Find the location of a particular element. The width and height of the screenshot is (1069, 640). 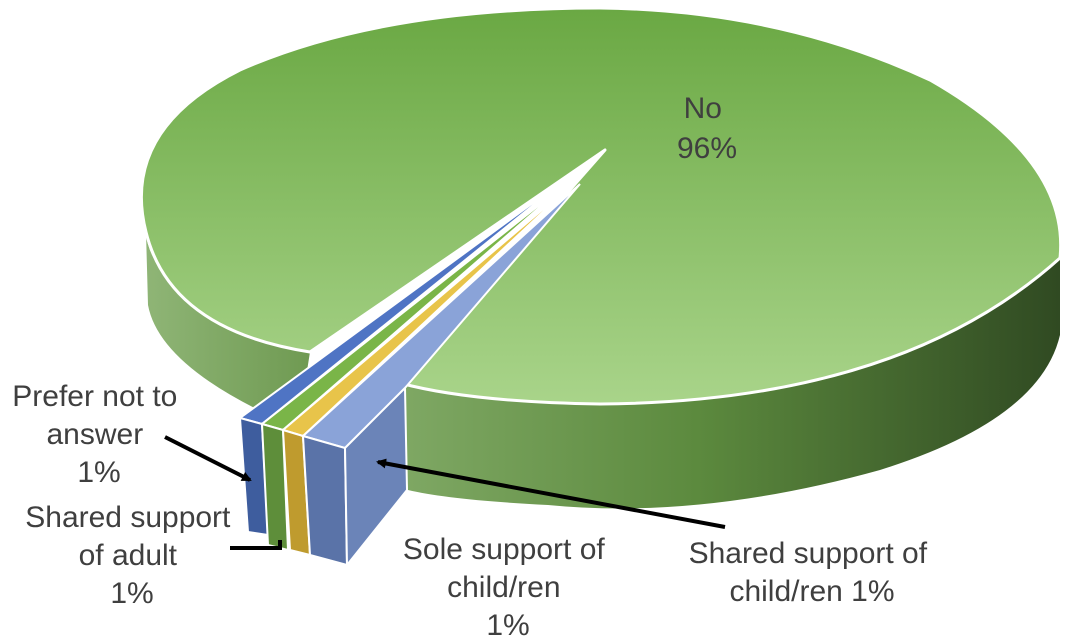

label-sole: Sole support of child/ren 1% is located at coordinates (508, 586).